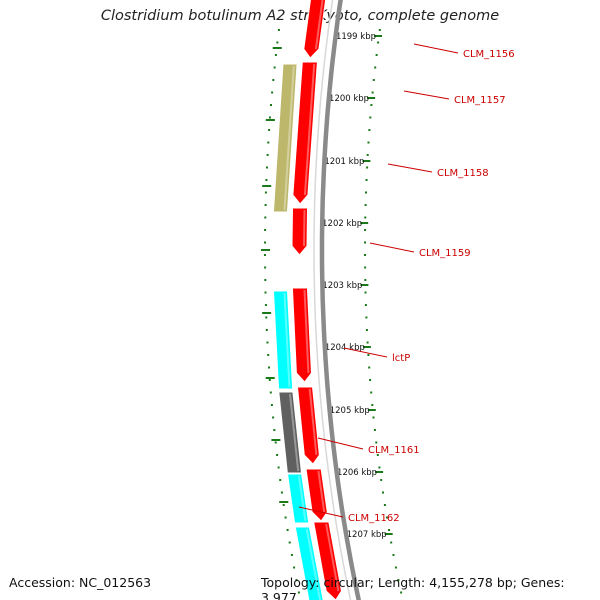 The image size is (600, 600). What do you see at coordinates (445, 253) in the screenshot?
I see `gene-label: CLM_1159` at bounding box center [445, 253].